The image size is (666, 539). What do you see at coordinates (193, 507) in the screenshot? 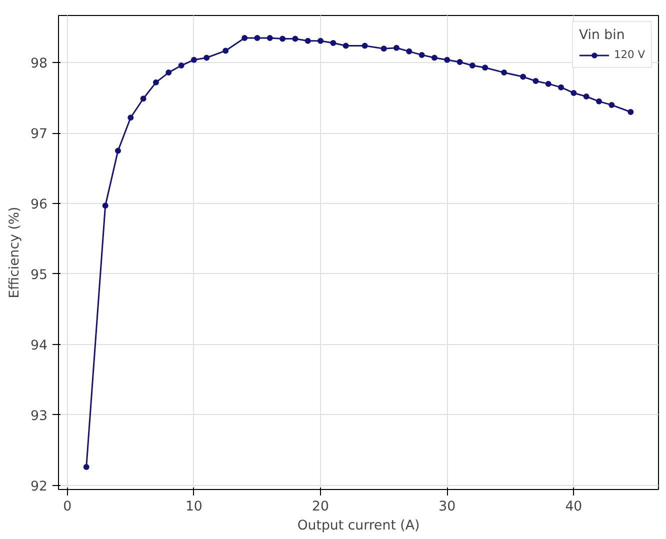
I see `x-tick-label: 10` at bounding box center [193, 507].